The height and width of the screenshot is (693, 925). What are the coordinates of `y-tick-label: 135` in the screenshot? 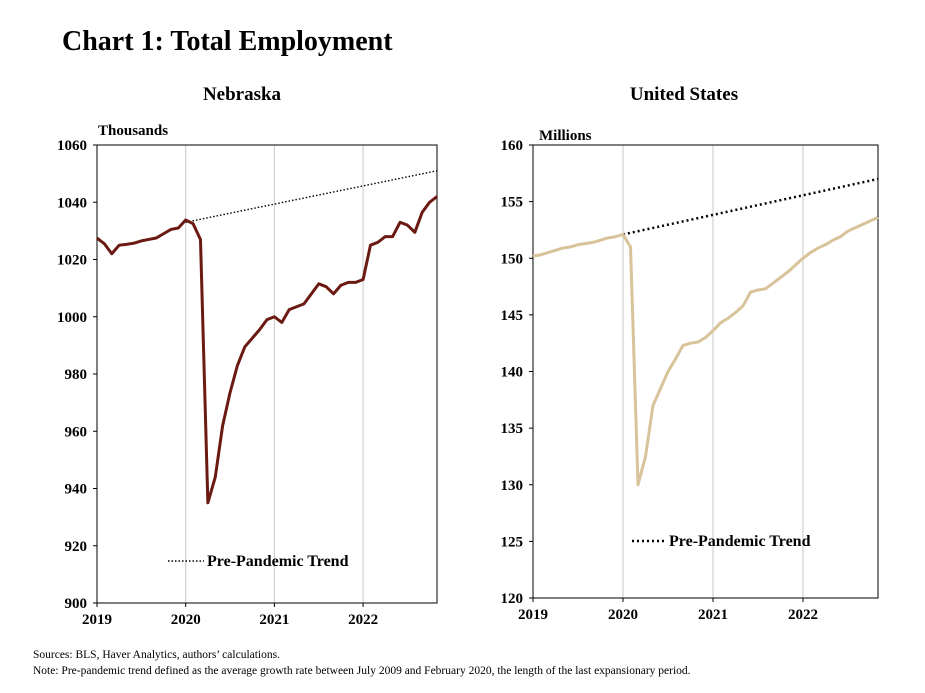 It's located at (512, 429).